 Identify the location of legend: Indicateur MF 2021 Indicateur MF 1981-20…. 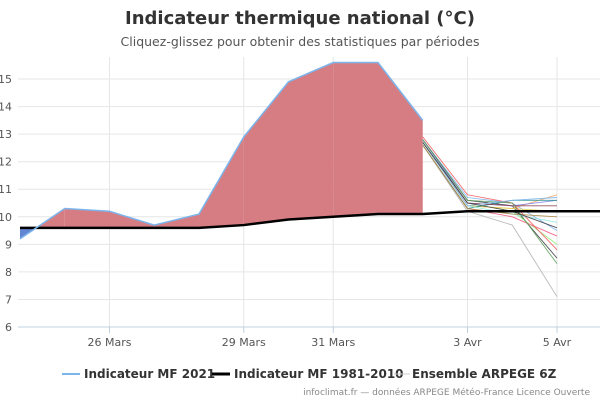
(309, 374).